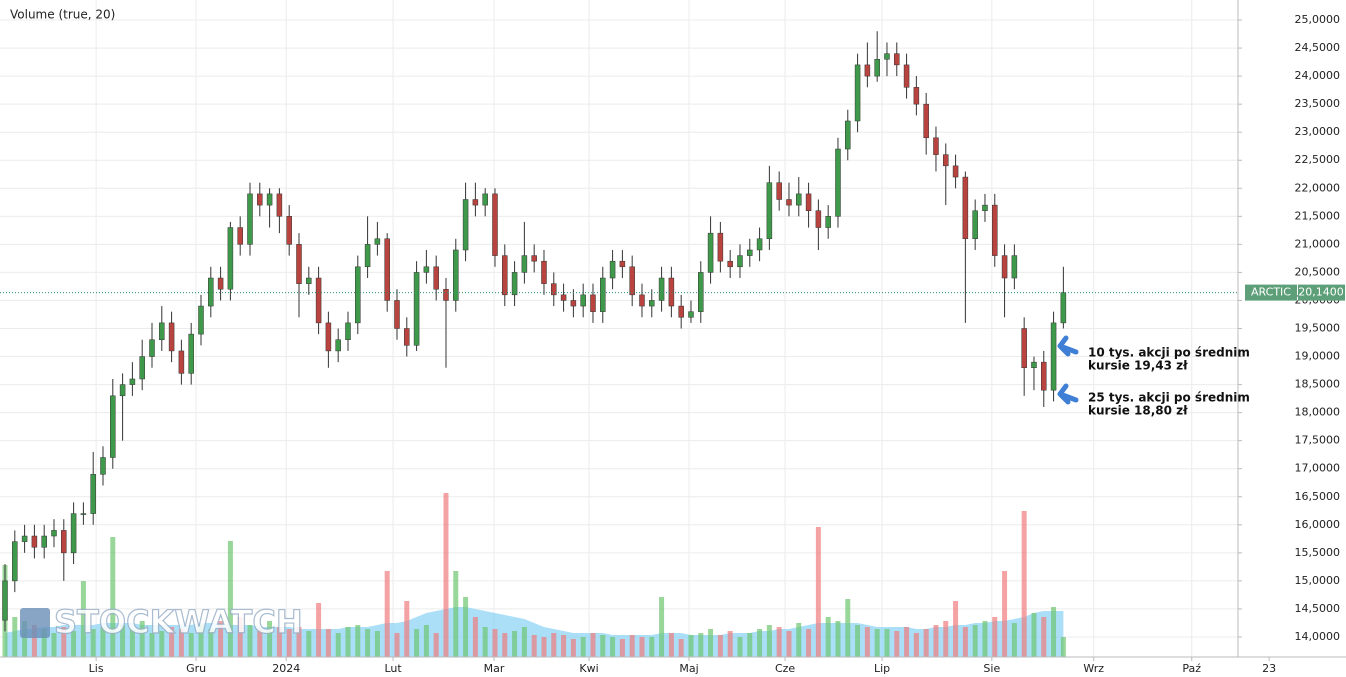 This screenshot has width=1346, height=677. What do you see at coordinates (96, 668) in the screenshot?
I see `x-tick-label: Lis` at bounding box center [96, 668].